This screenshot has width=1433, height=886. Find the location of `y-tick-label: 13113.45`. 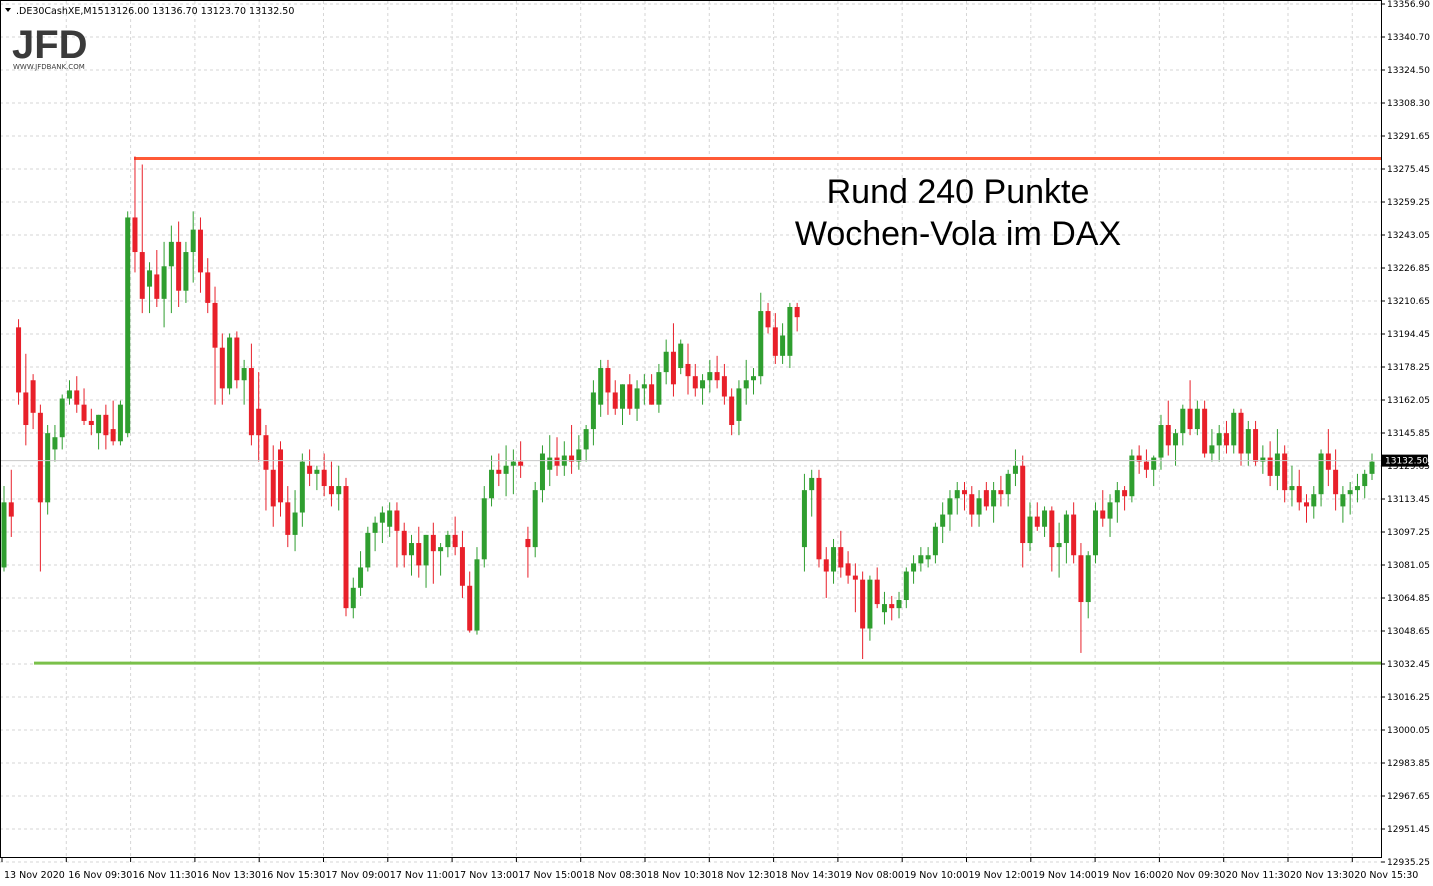

y-tick-label: 13113.45 is located at coordinates (1408, 500).